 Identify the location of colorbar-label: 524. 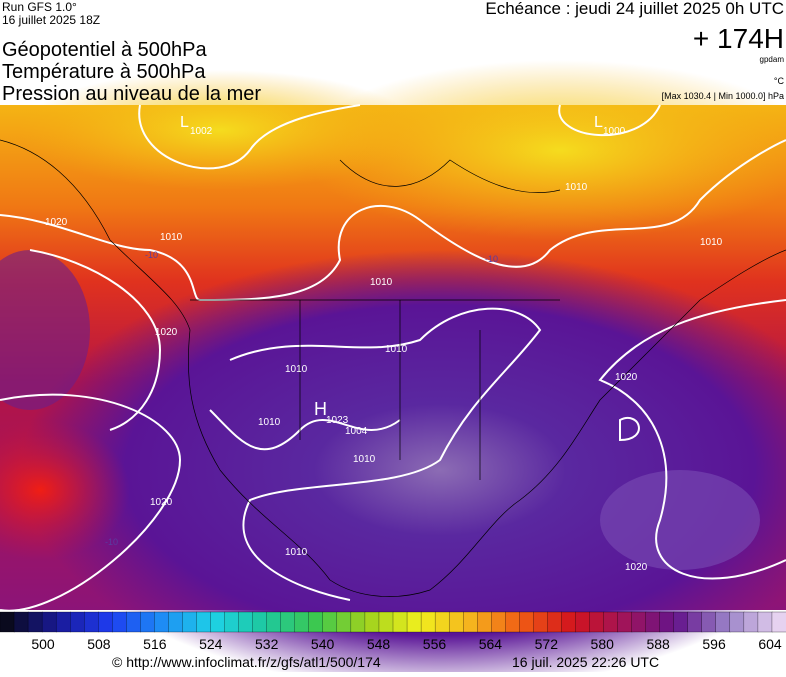
(211, 644).